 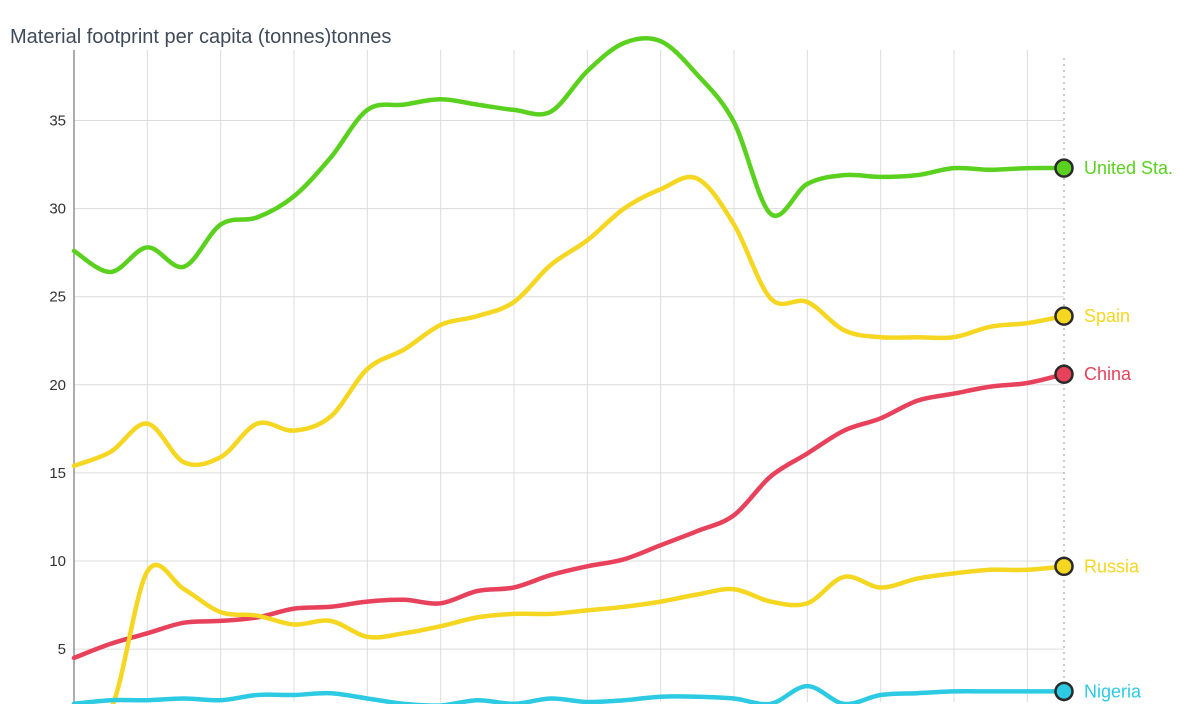 What do you see at coordinates (1064, 168) in the screenshot?
I see `end-marker-united-sta` at bounding box center [1064, 168].